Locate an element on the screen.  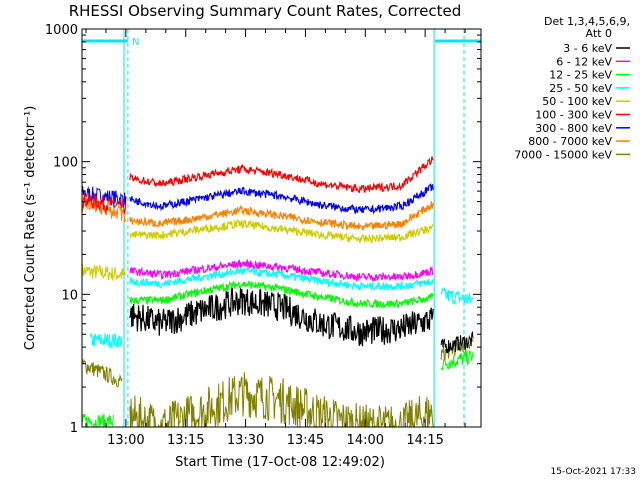
y-axis-label: Corrected Count Rate (s⁻¹ detector⁻¹) is located at coordinates (30, 228).